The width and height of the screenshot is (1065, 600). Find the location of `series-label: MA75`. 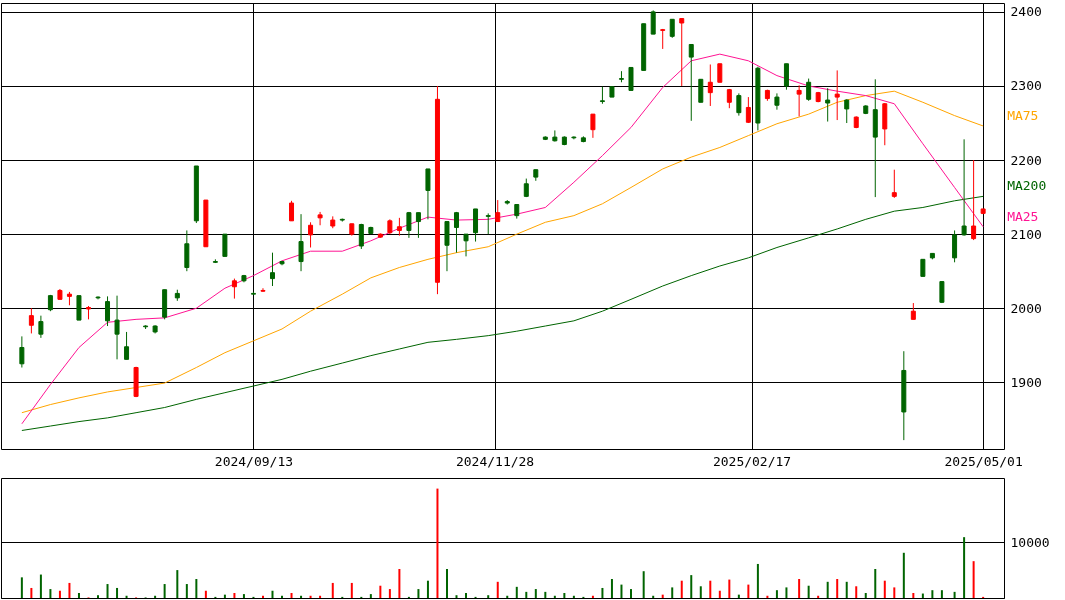

series-label: MA75 is located at coordinates (1023, 115).